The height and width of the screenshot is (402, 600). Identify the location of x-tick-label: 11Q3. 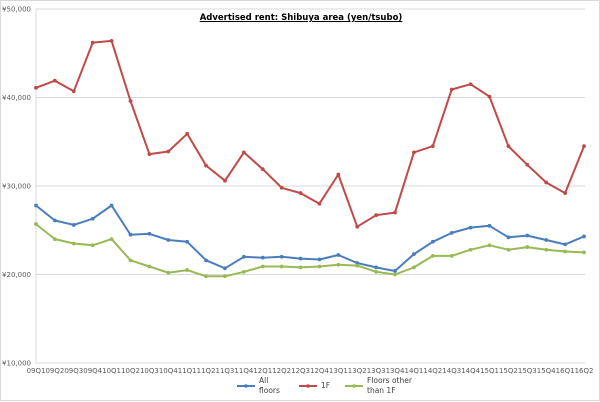
(225, 371).